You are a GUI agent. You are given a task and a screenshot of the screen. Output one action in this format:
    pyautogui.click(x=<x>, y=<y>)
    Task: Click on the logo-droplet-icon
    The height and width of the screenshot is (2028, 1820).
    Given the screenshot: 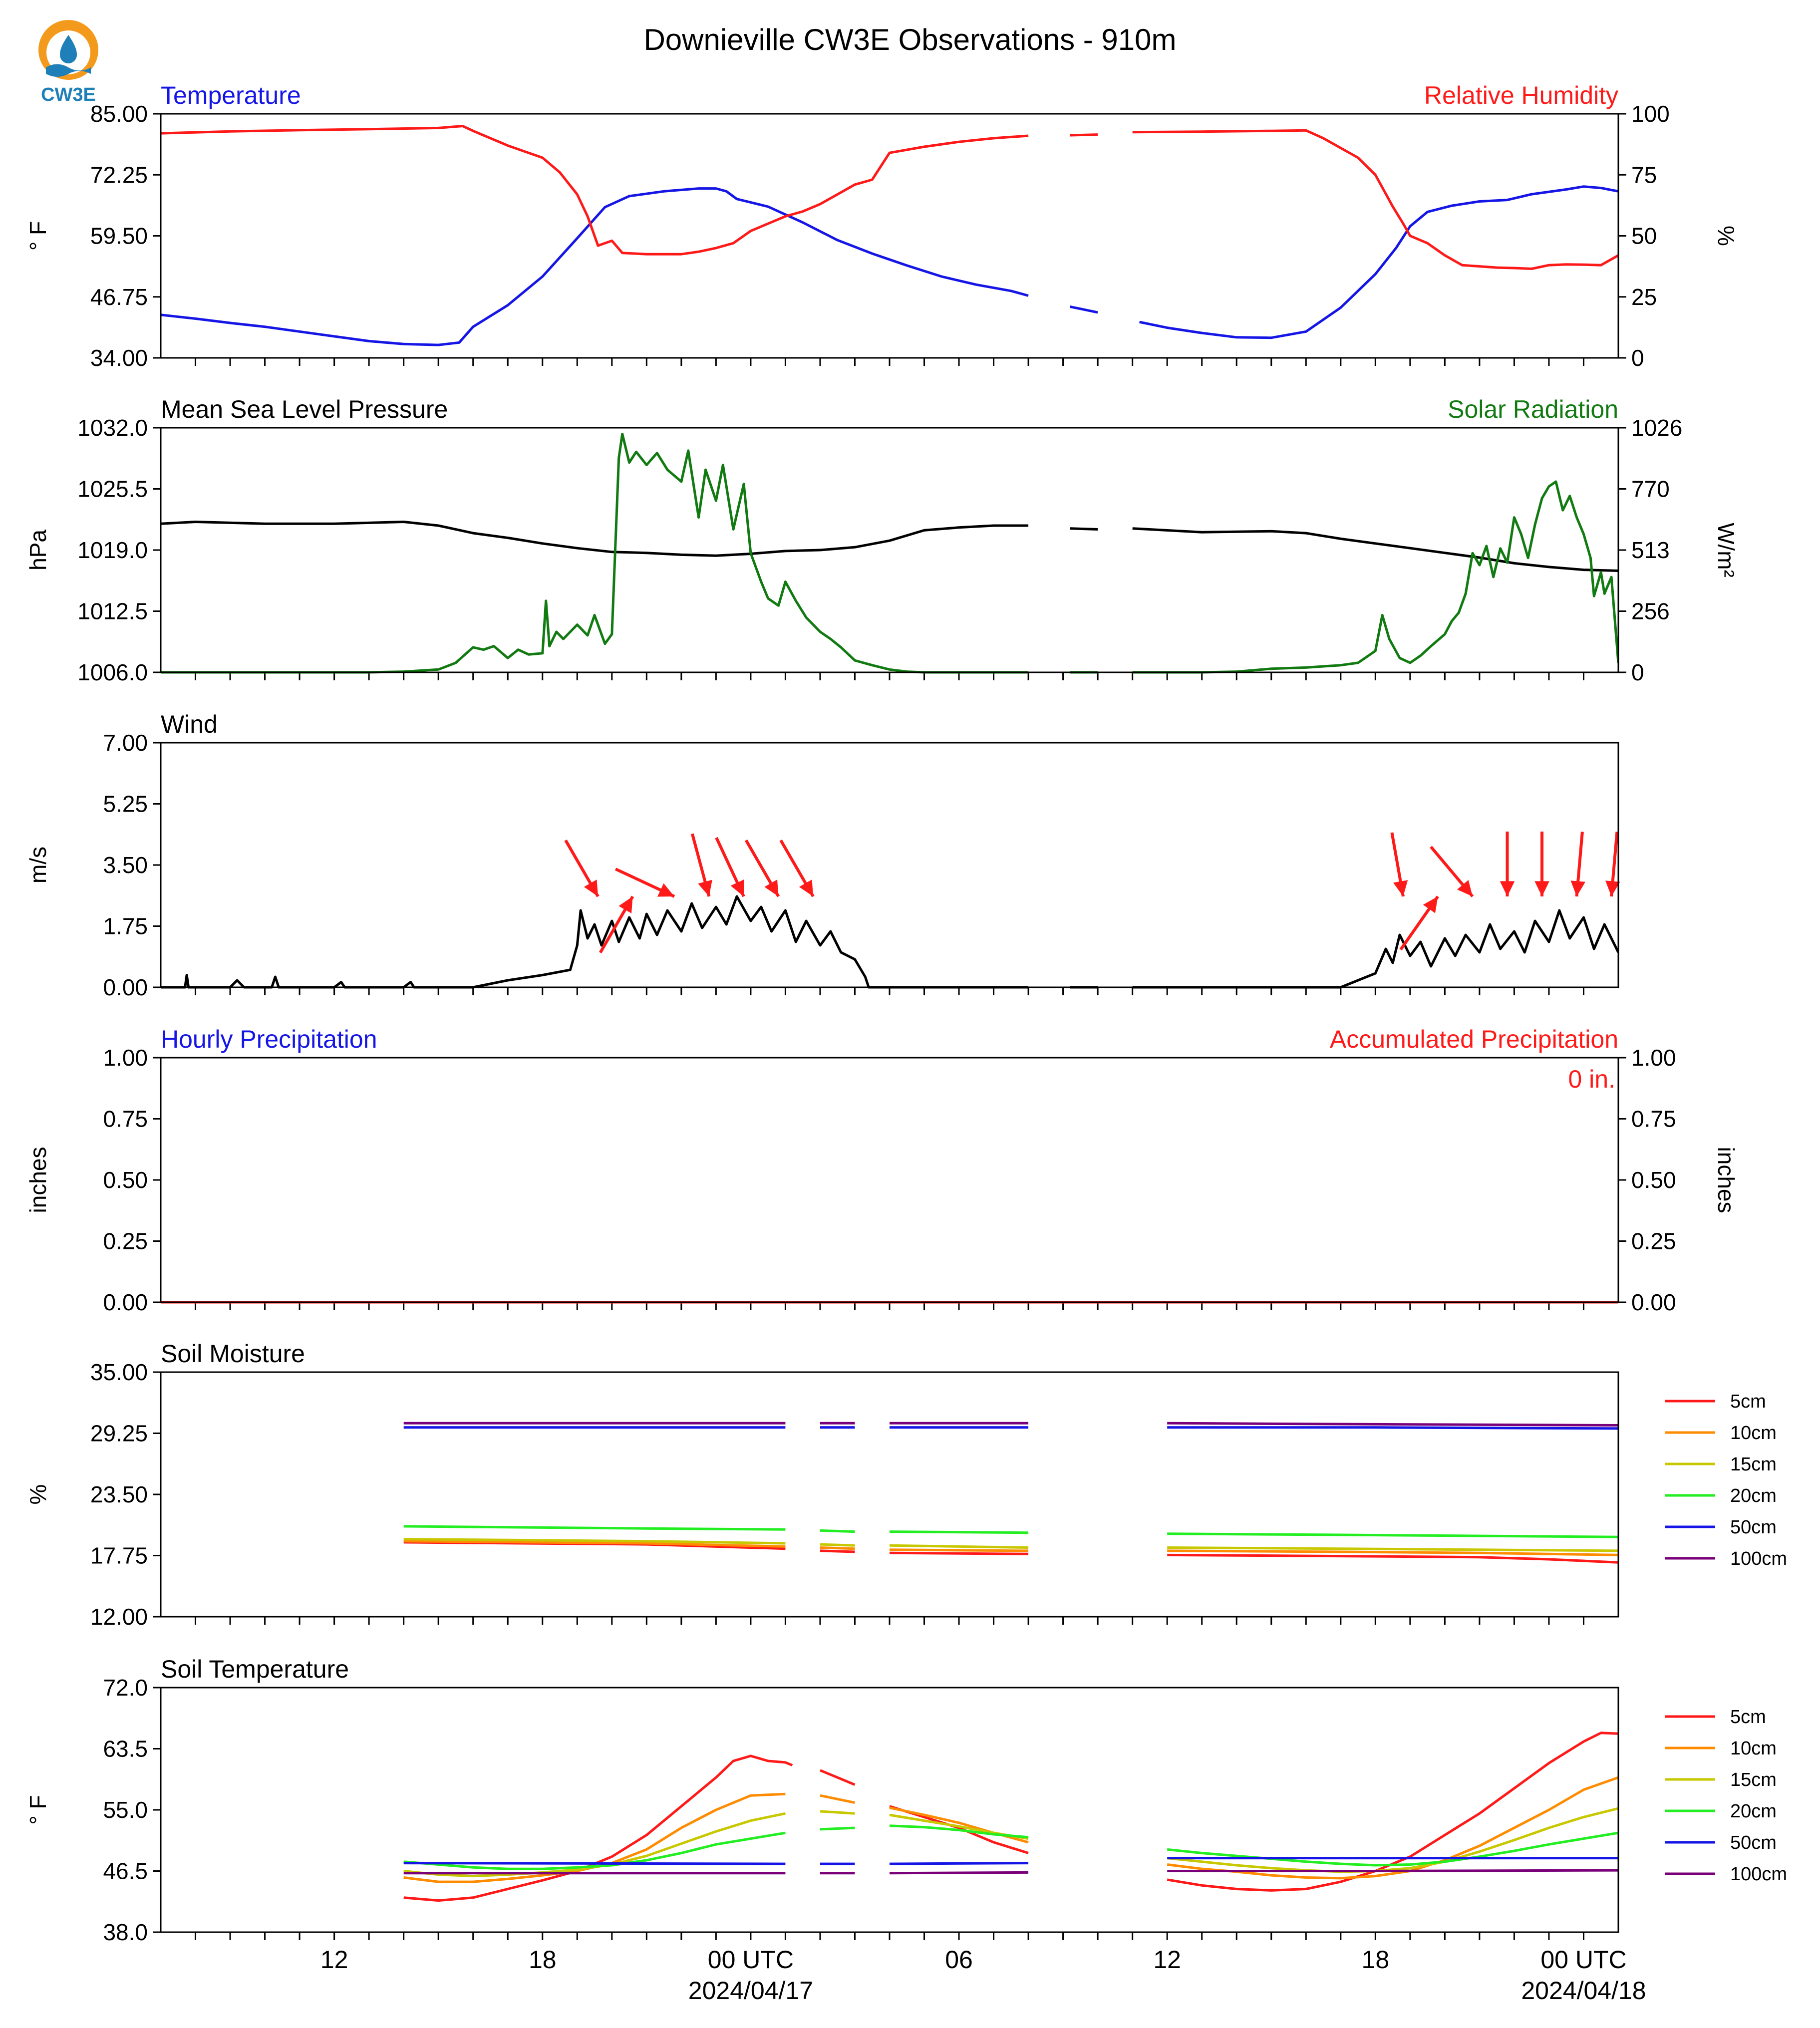 What is the action you would take?
    pyautogui.click(x=68, y=49)
    